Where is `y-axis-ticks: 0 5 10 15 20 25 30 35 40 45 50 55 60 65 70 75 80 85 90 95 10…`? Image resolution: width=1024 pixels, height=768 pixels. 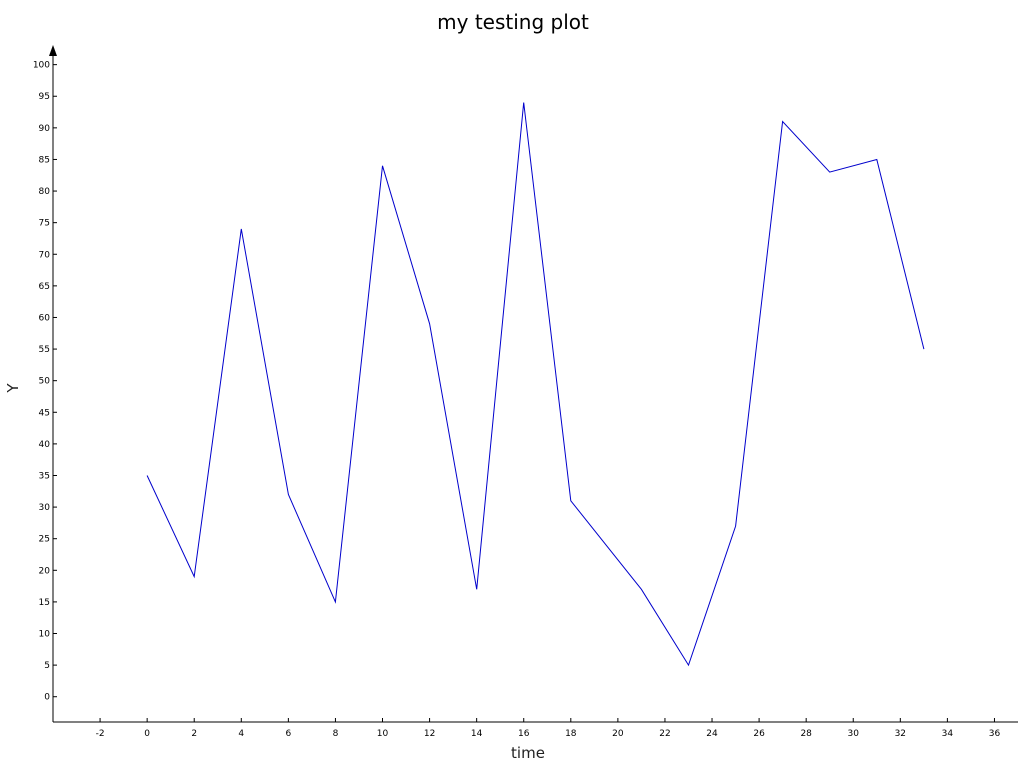 y-axis-ticks: 0 5 10 15 20 25 30 35 40 45 50 55 60 65 70 75 80 85 90 95 10… is located at coordinates (45, 382).